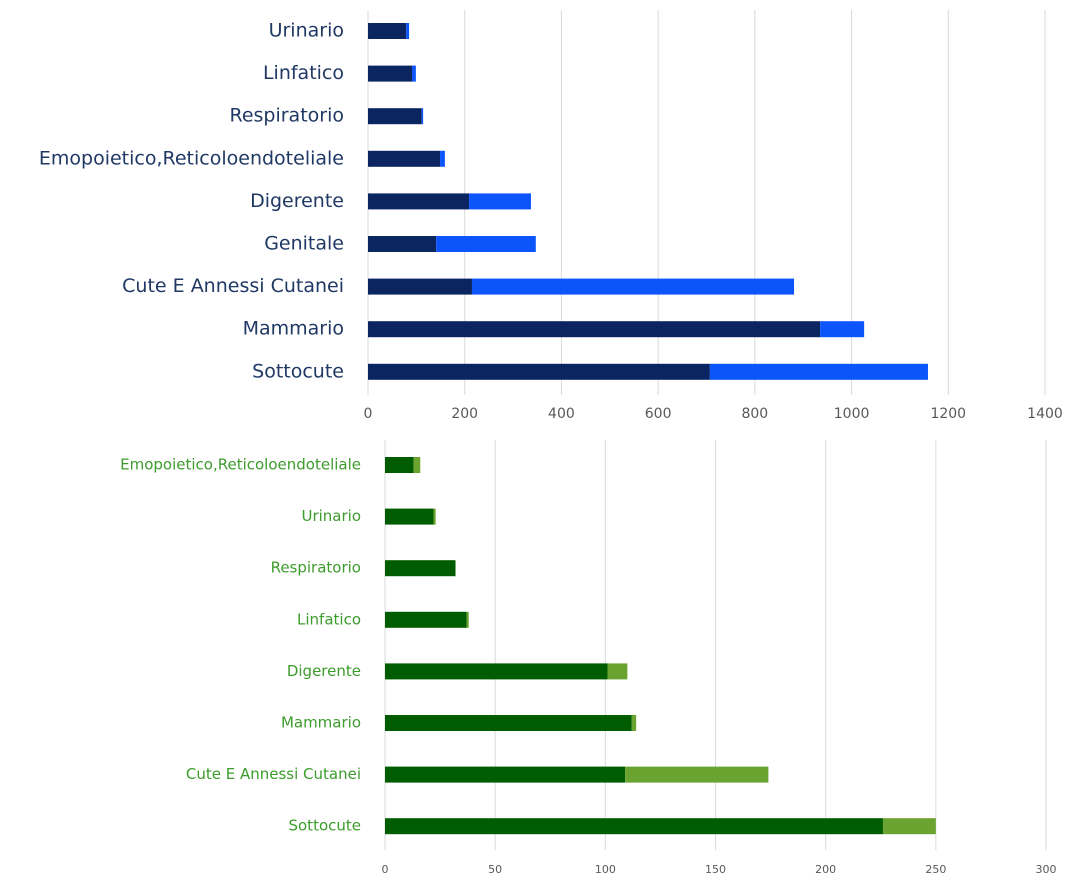  I want to click on x-tick-label: 300, so click(1046, 869).